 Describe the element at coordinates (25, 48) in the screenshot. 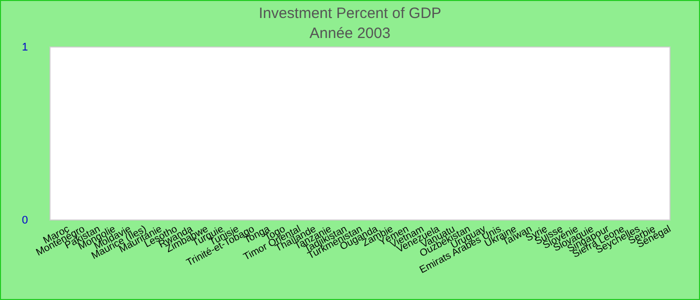

I see `y-tick-label: 1` at that location.